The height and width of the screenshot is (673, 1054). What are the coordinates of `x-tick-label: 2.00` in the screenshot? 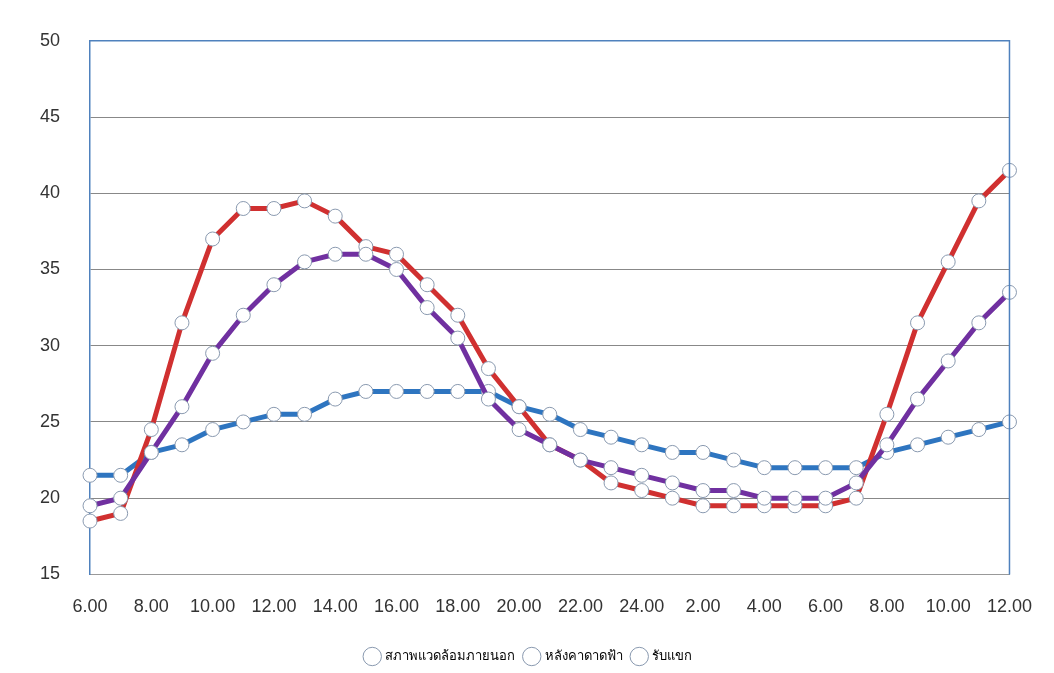 It's located at (703, 606).